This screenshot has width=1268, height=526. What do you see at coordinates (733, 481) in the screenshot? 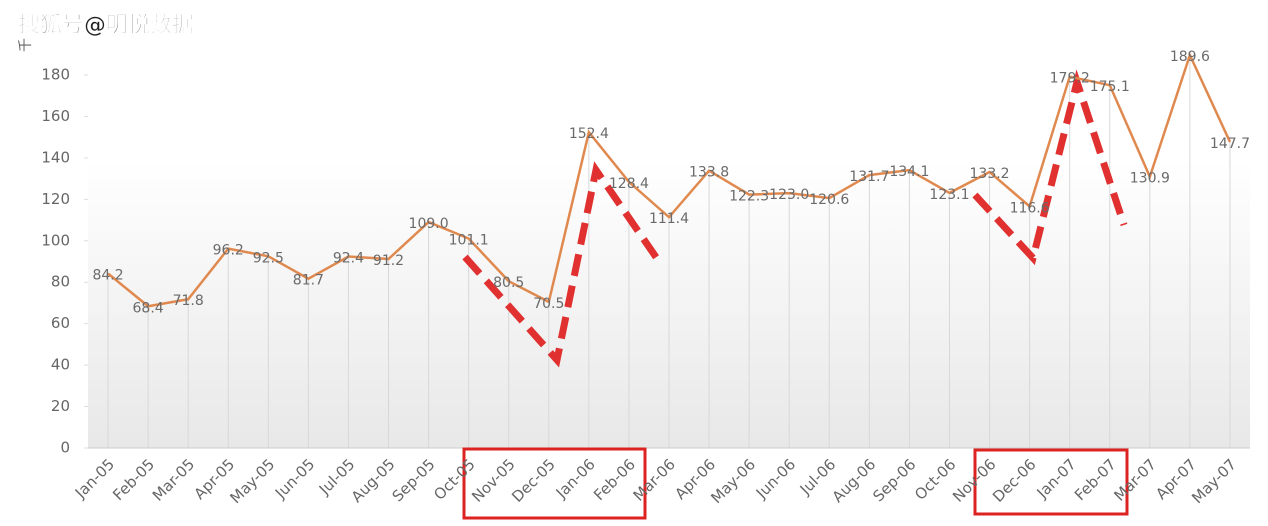
I see `x-tick-label: May-06` at bounding box center [733, 481].